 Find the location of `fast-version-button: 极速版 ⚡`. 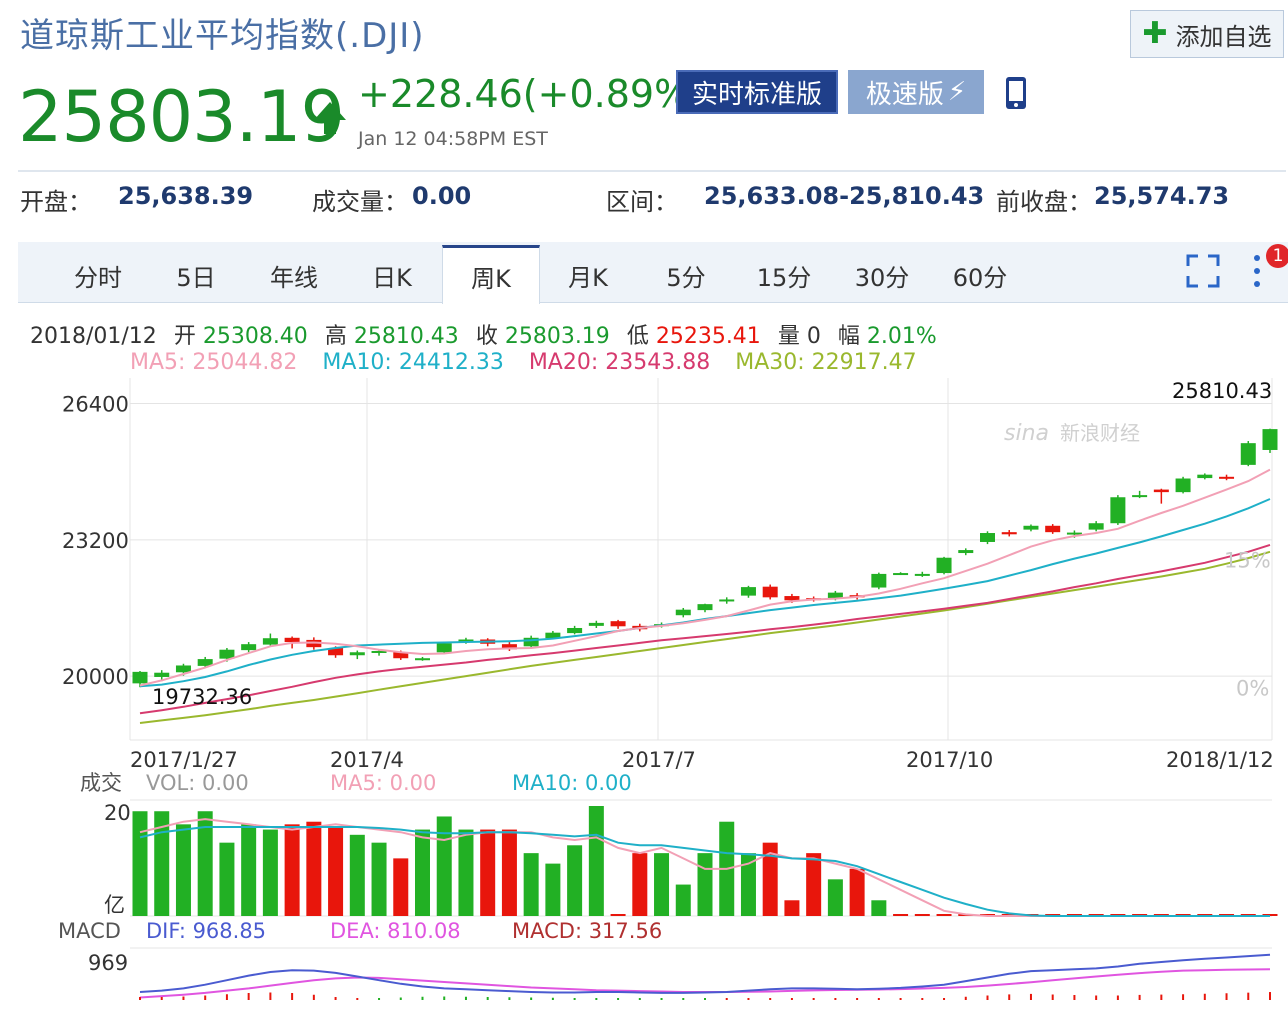

fast-version-button: 极速版 ⚡ is located at coordinates (916, 92).